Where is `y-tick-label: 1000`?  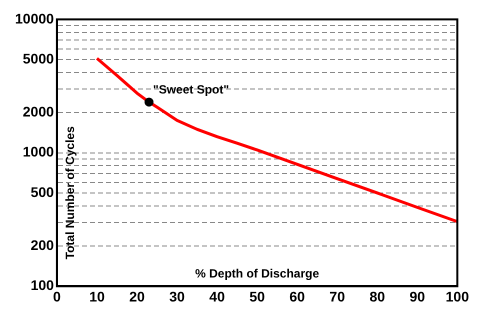 y-tick-label: 1000 is located at coordinates (38, 152).